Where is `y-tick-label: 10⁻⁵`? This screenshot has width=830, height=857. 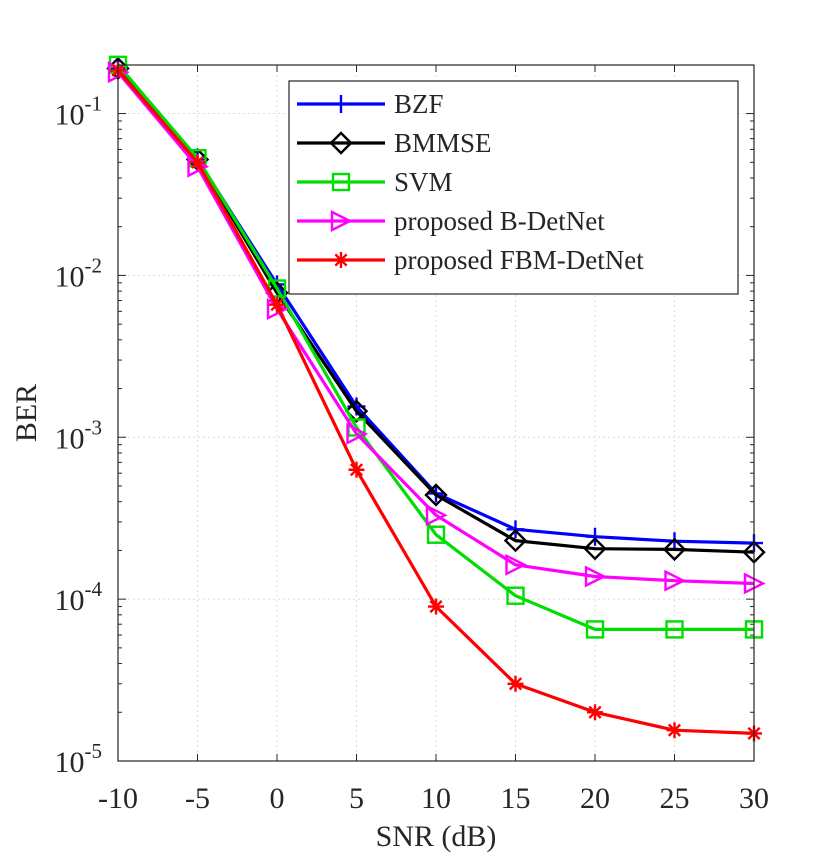
y-tick-label: 10⁻⁵ is located at coordinates (79, 759).